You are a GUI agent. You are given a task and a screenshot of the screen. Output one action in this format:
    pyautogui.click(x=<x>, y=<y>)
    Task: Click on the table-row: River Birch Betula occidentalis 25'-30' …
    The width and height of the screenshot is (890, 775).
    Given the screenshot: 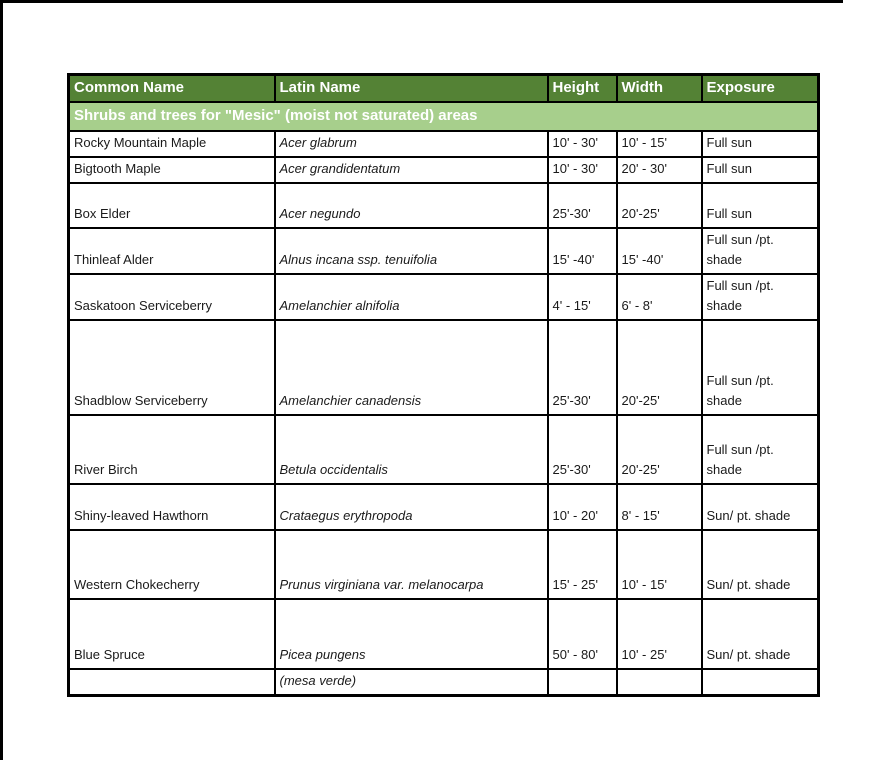 What is the action you would take?
    pyautogui.click(x=443, y=450)
    